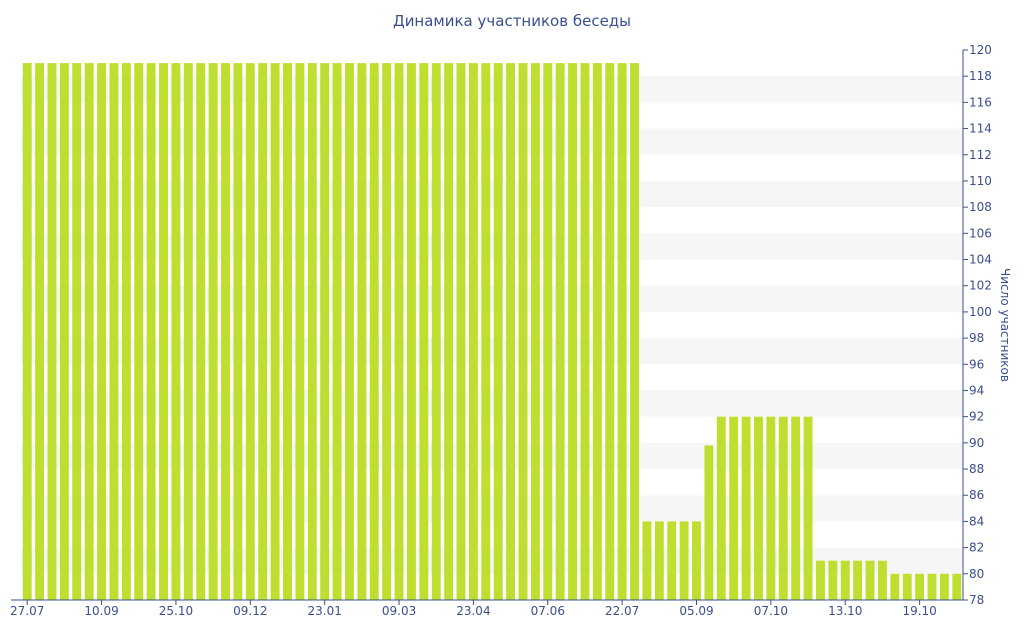  What do you see at coordinates (980, 102) in the screenshot?
I see `y-tick-label: 116` at bounding box center [980, 102].